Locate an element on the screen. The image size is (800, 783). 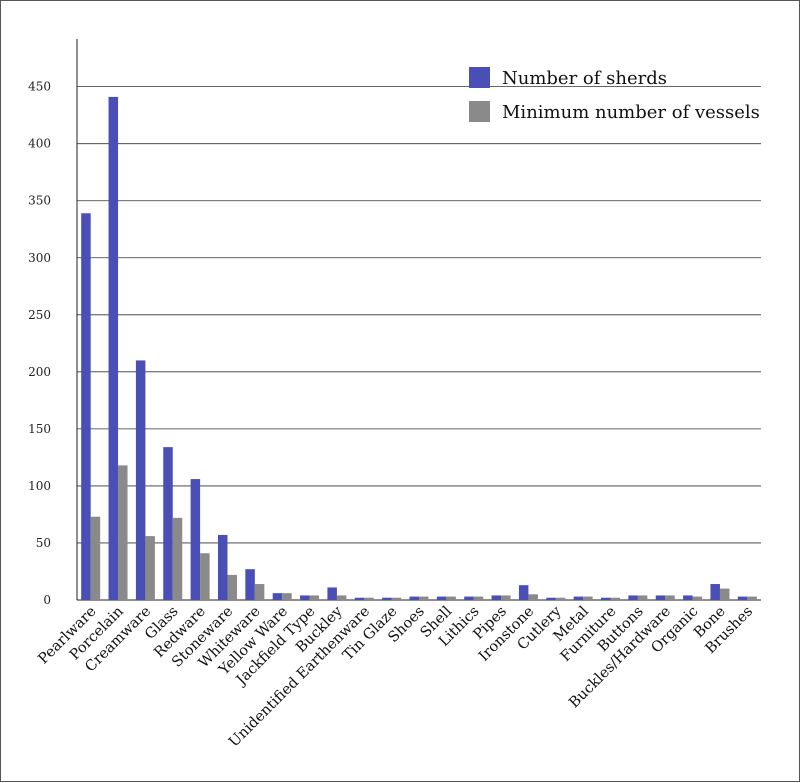
y-tick-label: 100 is located at coordinates (39, 486).